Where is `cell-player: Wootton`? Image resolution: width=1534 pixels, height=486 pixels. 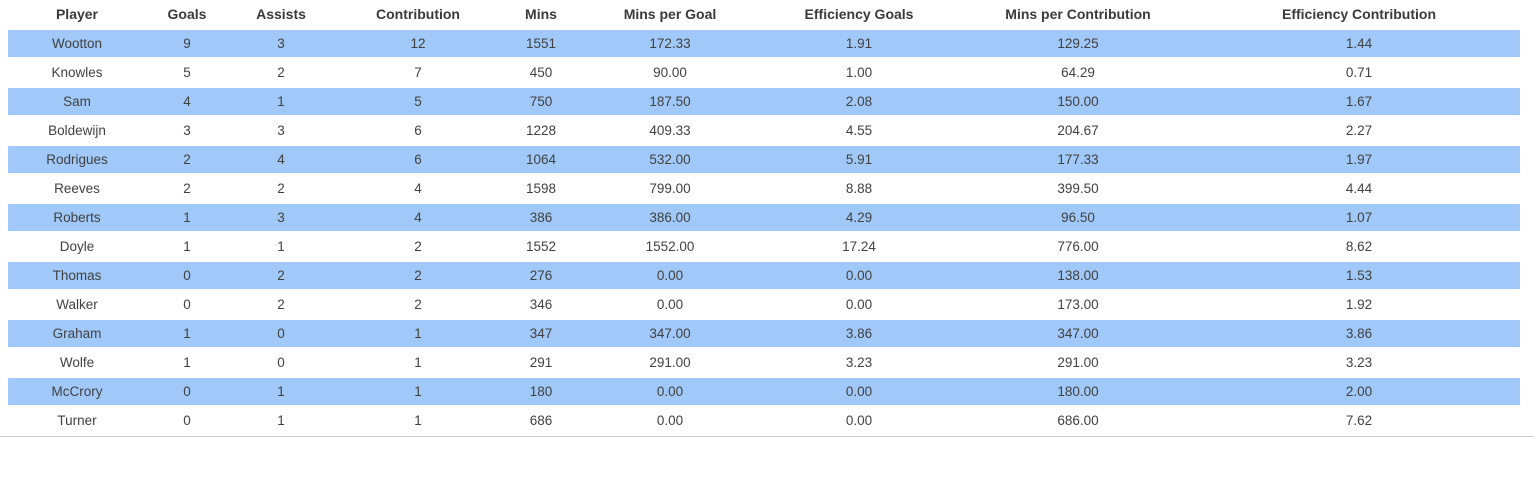
cell-player: Wootton is located at coordinates (77, 43).